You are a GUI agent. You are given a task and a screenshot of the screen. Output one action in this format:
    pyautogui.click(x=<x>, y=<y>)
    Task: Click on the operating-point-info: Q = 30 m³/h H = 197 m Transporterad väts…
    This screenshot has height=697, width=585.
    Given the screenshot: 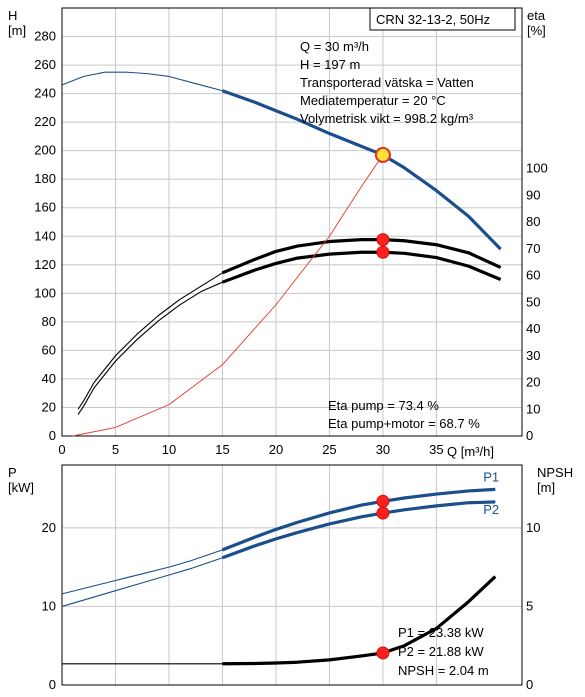 What is the action you would take?
    pyautogui.click(x=387, y=82)
    